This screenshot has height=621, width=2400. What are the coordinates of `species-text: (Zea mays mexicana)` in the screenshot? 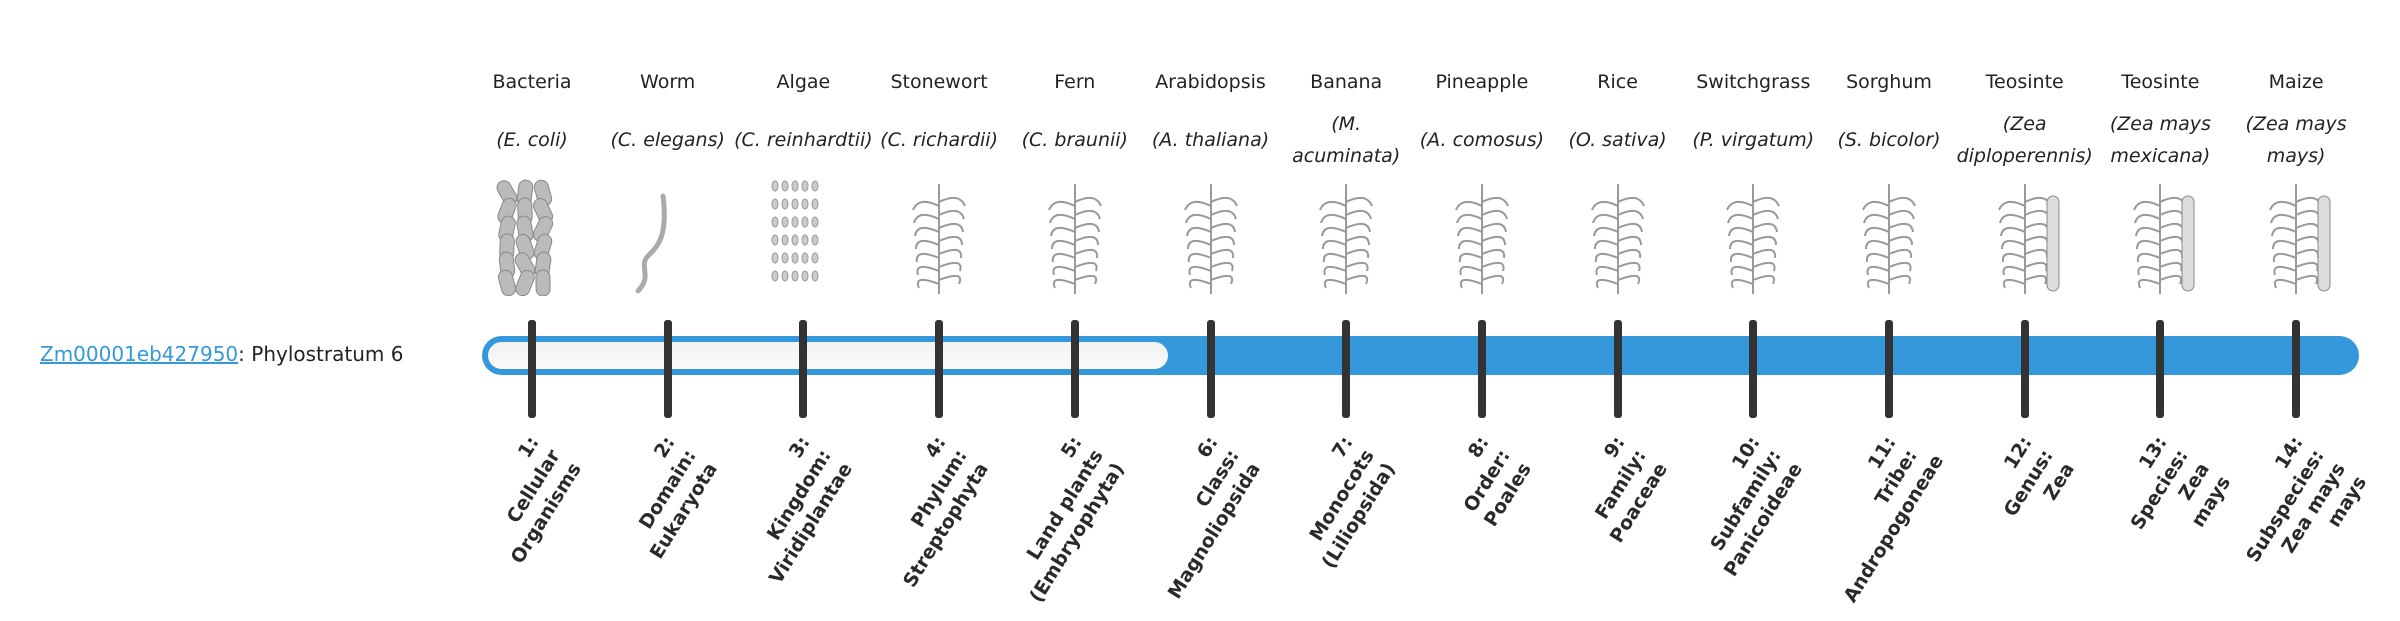 It's located at (2160, 140).